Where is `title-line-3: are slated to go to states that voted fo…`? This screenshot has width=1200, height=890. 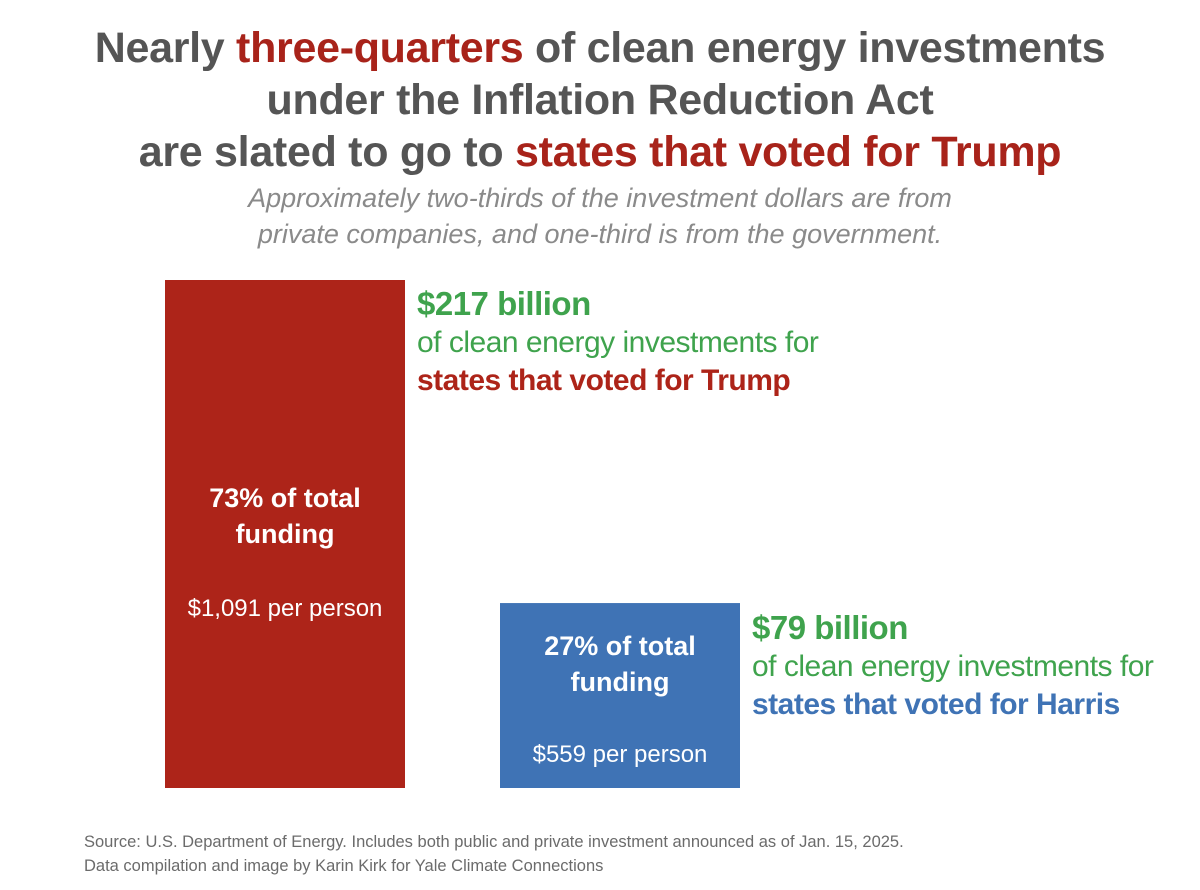 title-line-3: are slated to go to states that voted fo… is located at coordinates (600, 152).